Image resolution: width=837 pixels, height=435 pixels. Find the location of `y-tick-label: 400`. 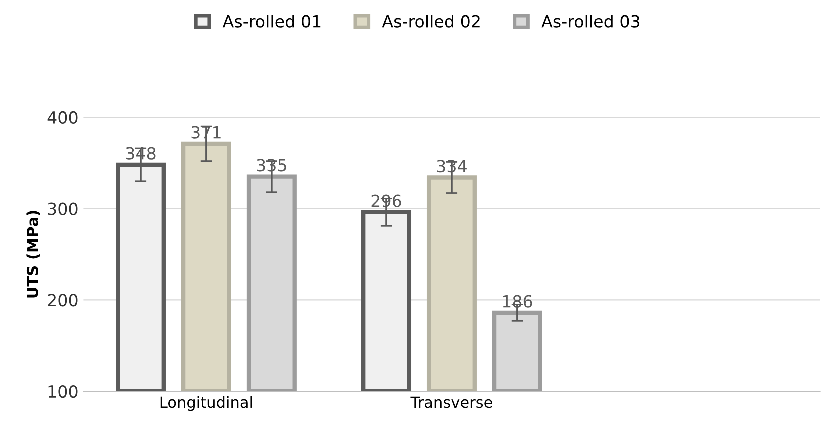

y-tick-label: 400 is located at coordinates (63, 117).